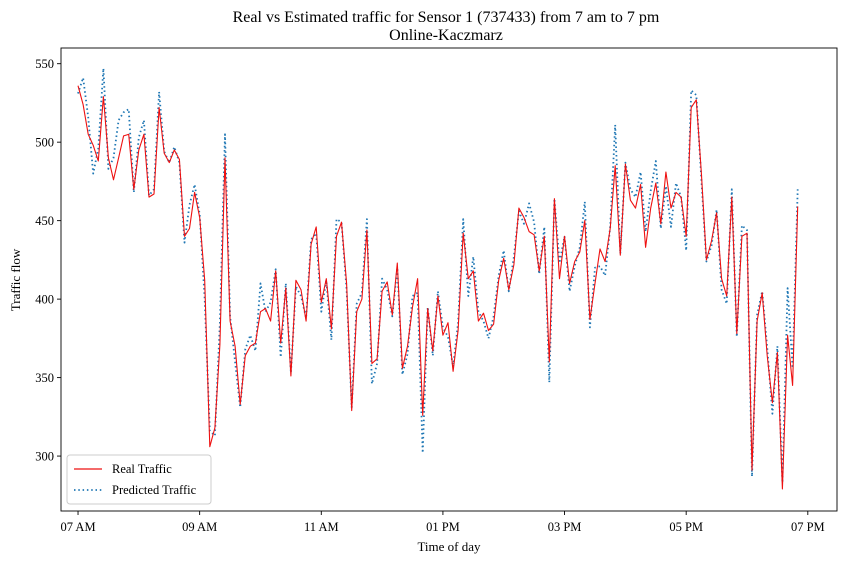 The width and height of the screenshot is (845, 564). What do you see at coordinates (15, 279) in the screenshot?
I see `y-axis-label: Traffic flow` at bounding box center [15, 279].